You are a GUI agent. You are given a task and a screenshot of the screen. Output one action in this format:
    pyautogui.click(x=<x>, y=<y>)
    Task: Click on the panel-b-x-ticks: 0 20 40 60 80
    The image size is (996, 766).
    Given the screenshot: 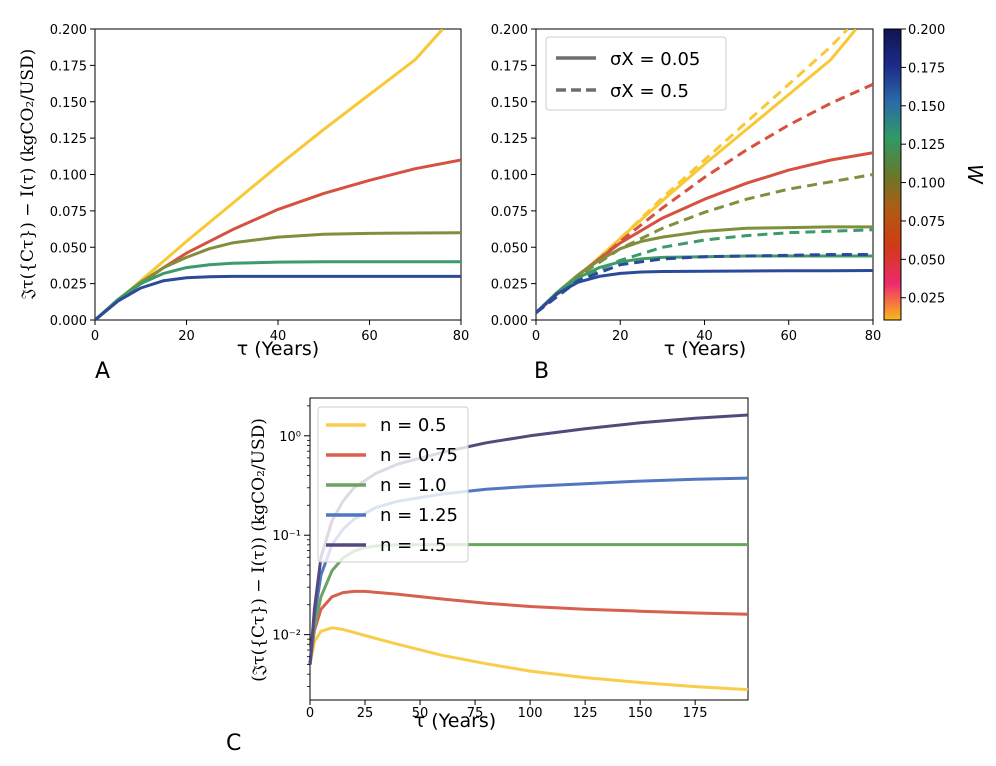 What is the action you would take?
    pyautogui.click(x=706, y=332)
    